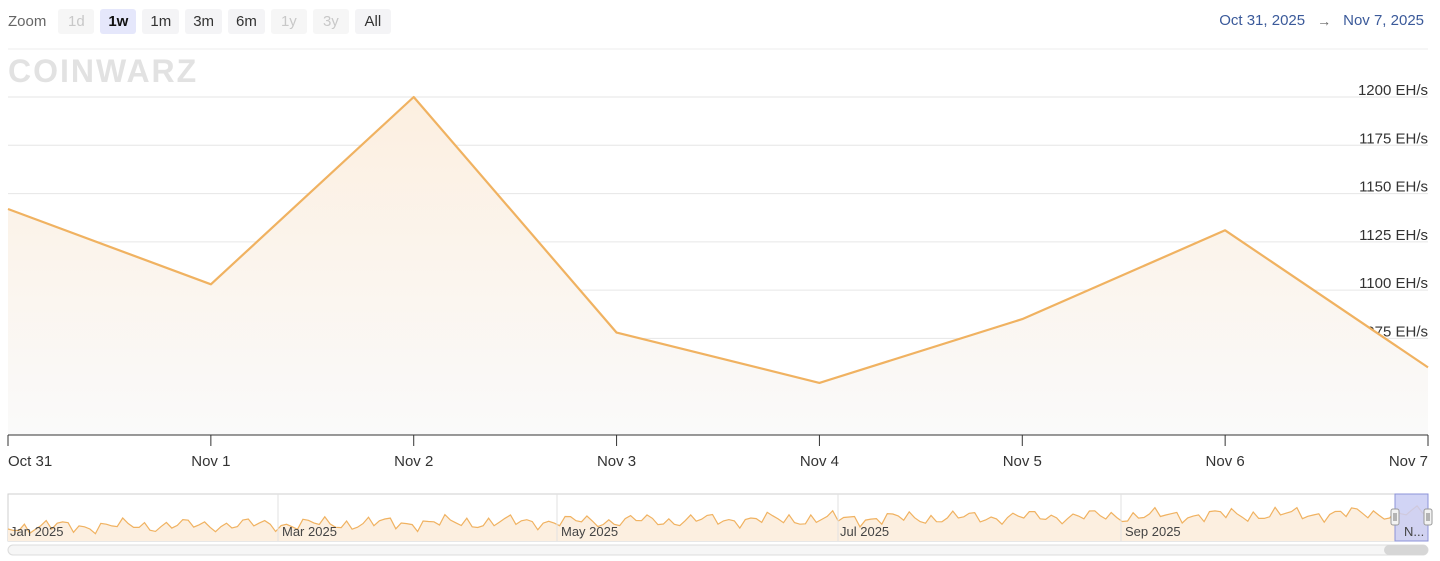  What do you see at coordinates (819, 461) in the screenshot?
I see `x-tick-label: Nov 4` at bounding box center [819, 461].